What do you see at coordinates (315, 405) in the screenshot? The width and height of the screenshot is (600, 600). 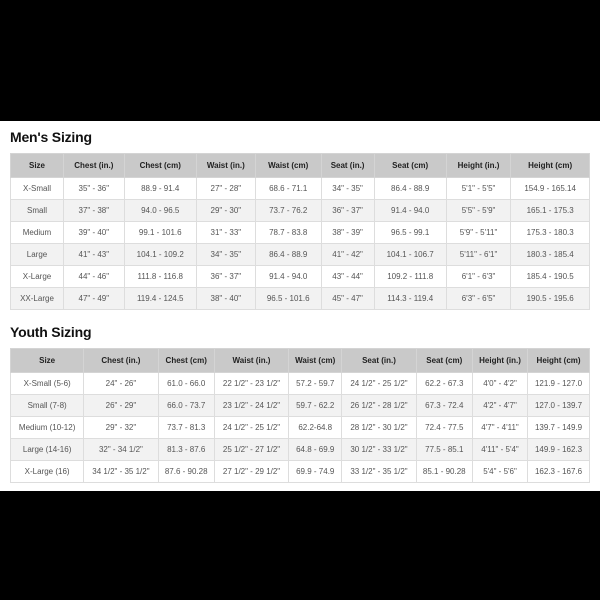 I see `table-cell: 59.7 - 62.2` at bounding box center [315, 405].